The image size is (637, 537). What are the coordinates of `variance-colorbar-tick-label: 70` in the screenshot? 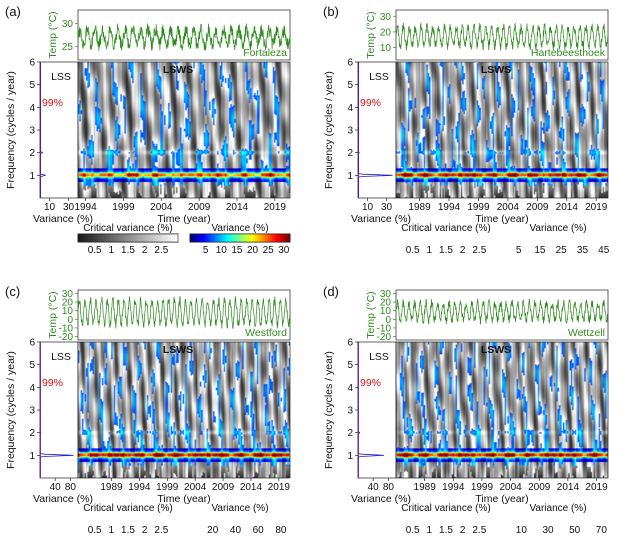 It's located at (602, 530).